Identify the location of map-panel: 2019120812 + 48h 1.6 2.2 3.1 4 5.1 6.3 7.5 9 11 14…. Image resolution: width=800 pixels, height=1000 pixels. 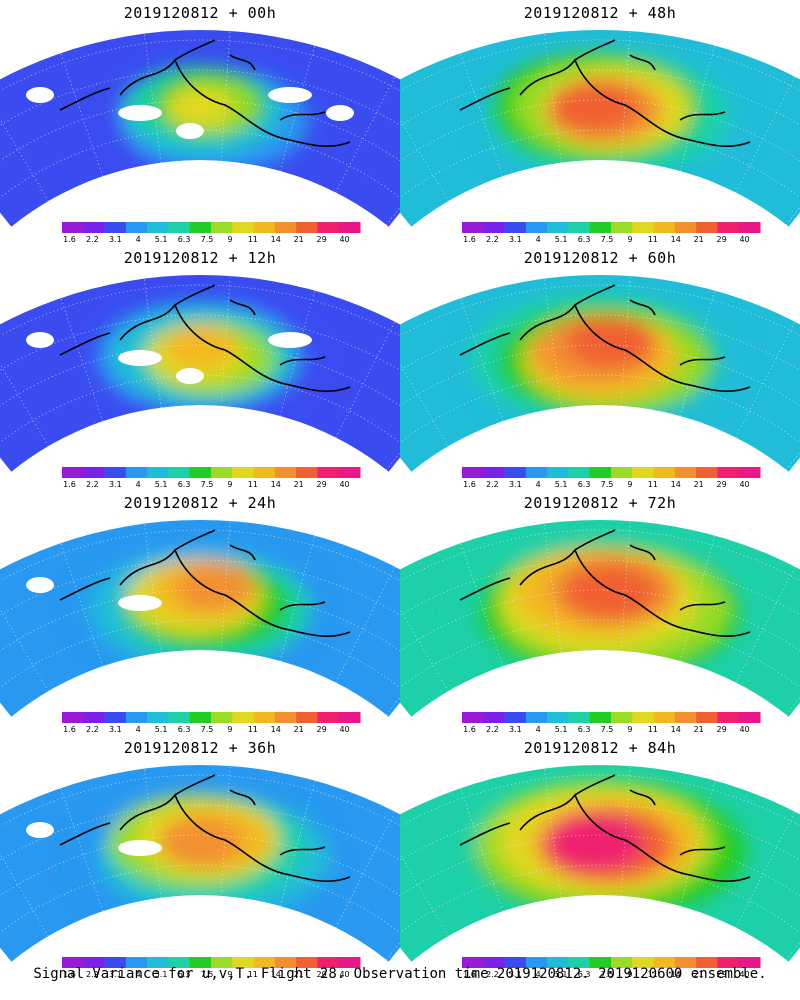
(600, 122).